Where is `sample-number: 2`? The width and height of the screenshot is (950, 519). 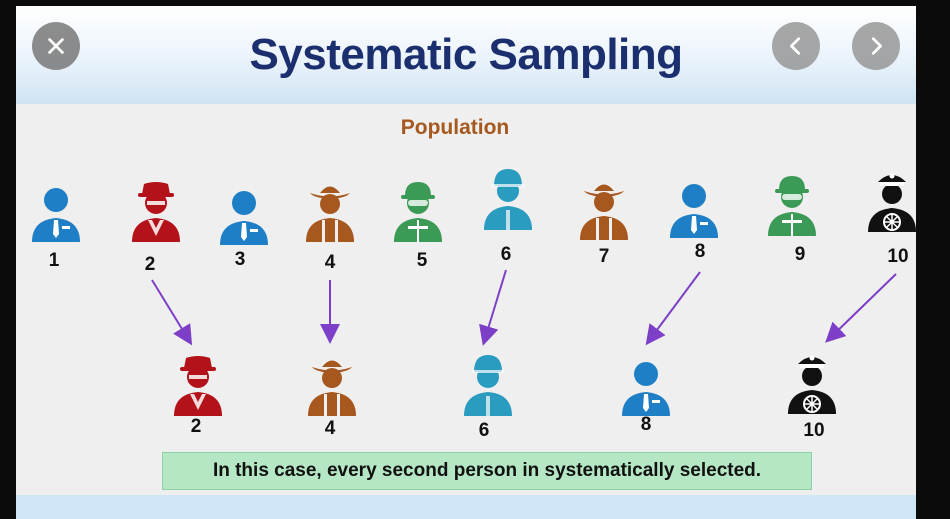 sample-number: 2 is located at coordinates (196, 426).